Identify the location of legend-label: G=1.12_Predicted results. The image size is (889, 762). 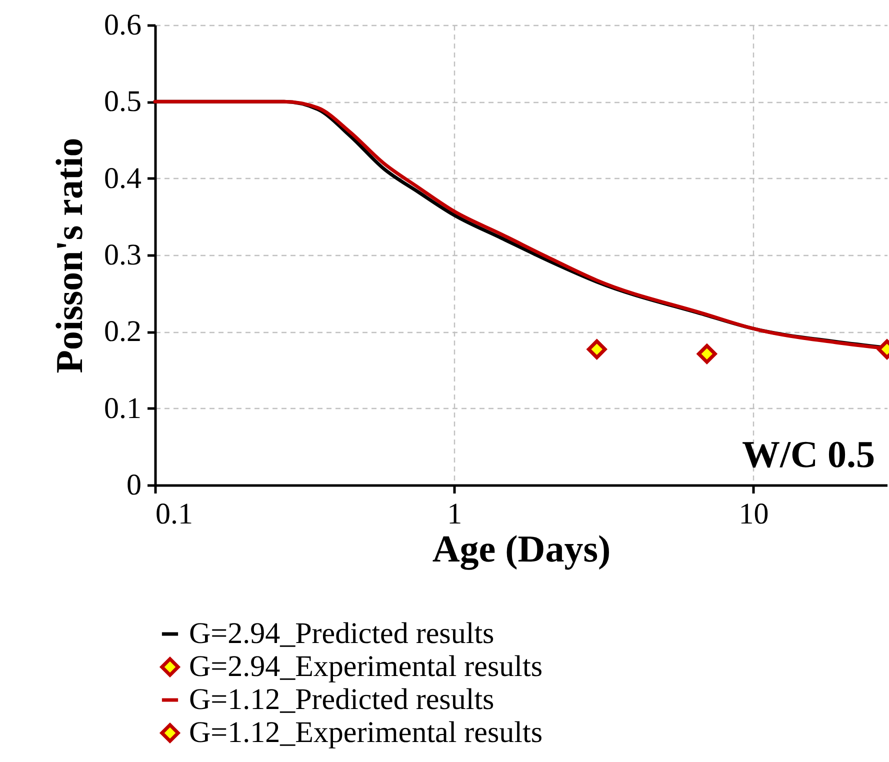
(341, 699).